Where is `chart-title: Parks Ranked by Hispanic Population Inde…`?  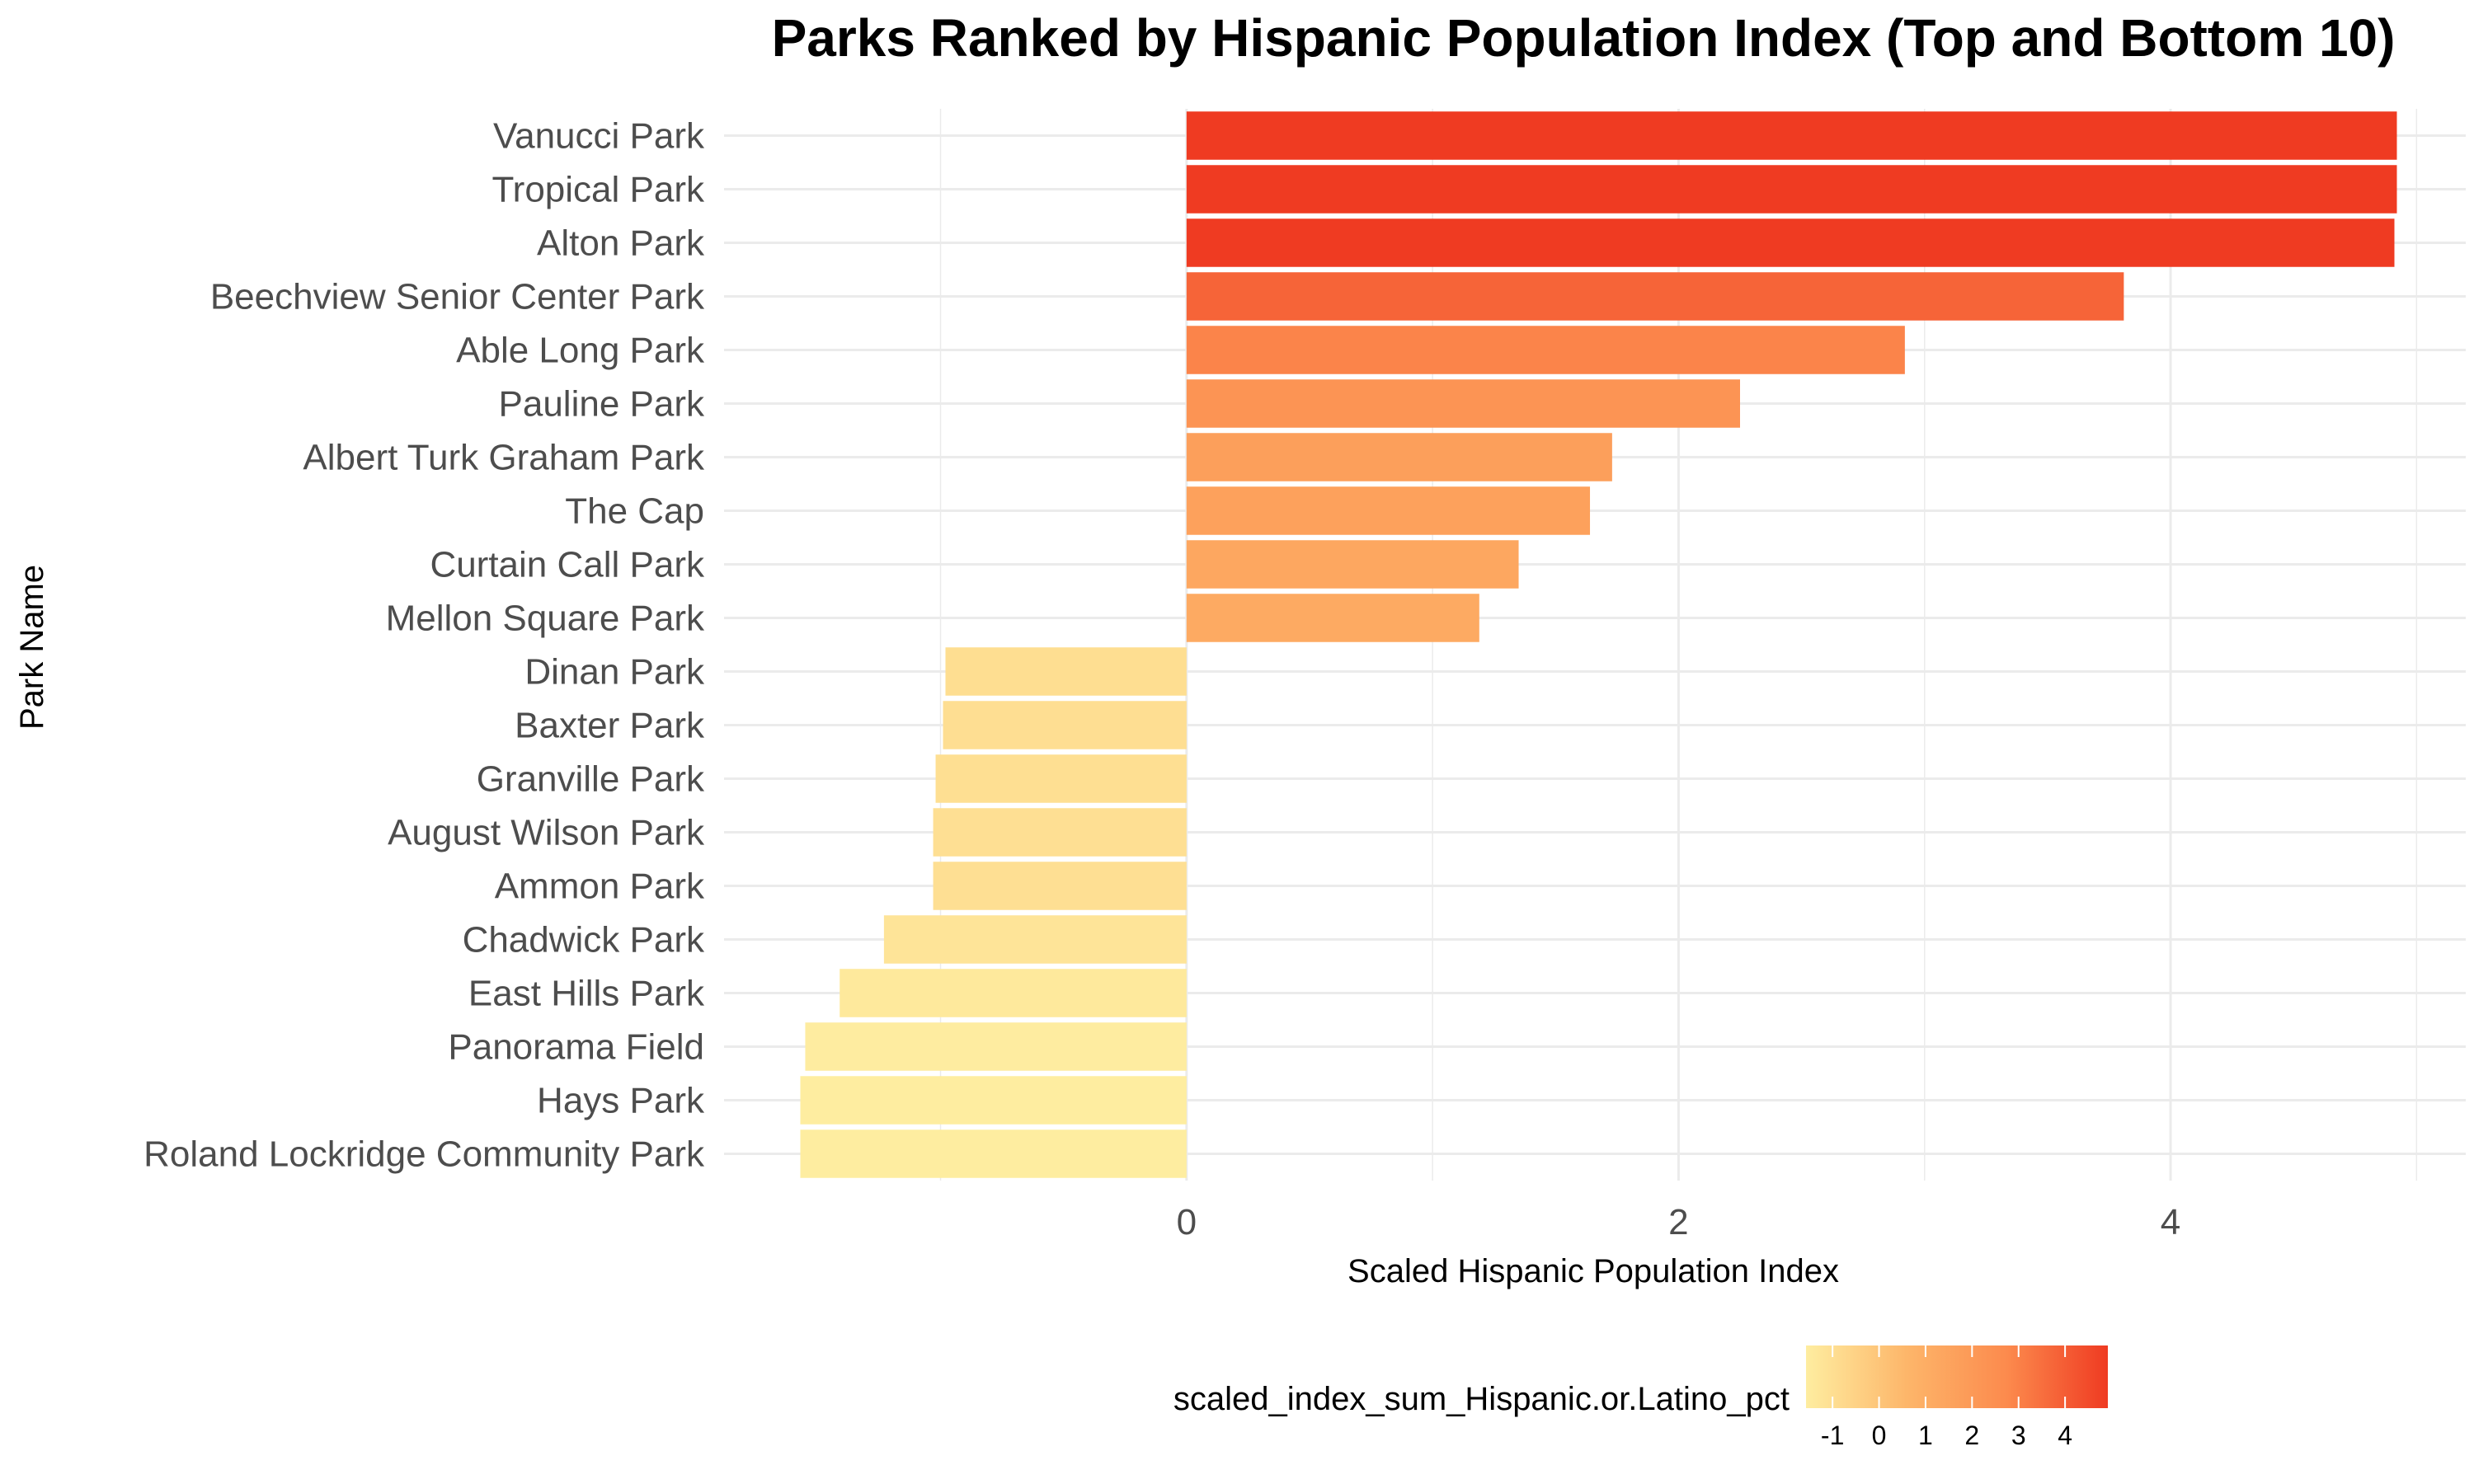
chart-title: Parks Ranked by Hispanic Population Inde… is located at coordinates (1584, 38).